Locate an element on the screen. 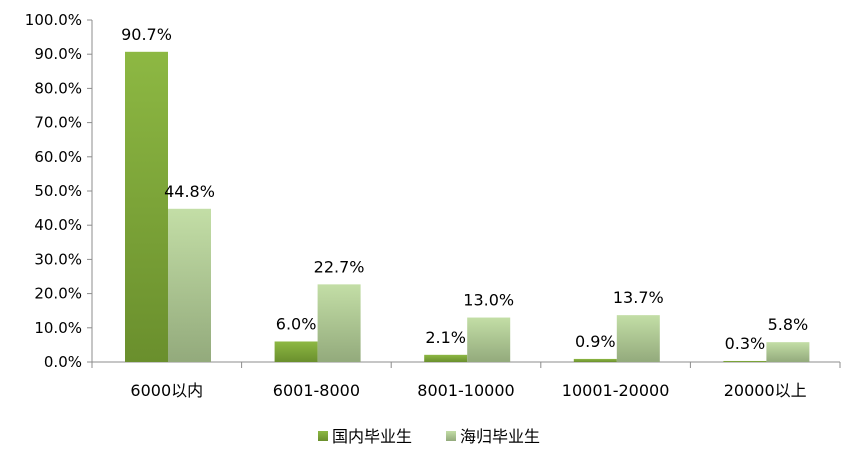 This screenshot has height=462, width=861. y-tick-label: 100.0% is located at coordinates (53, 20).